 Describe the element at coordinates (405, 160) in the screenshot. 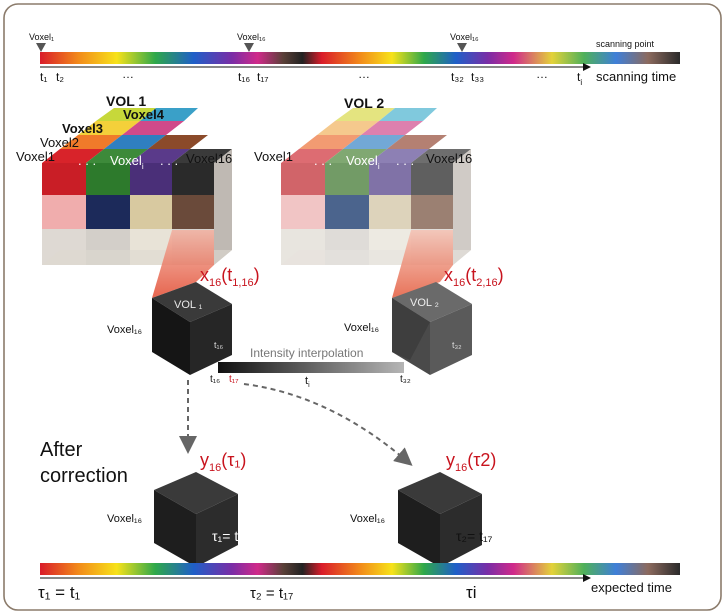

I see `vol2-dots-right: . . .` at that location.